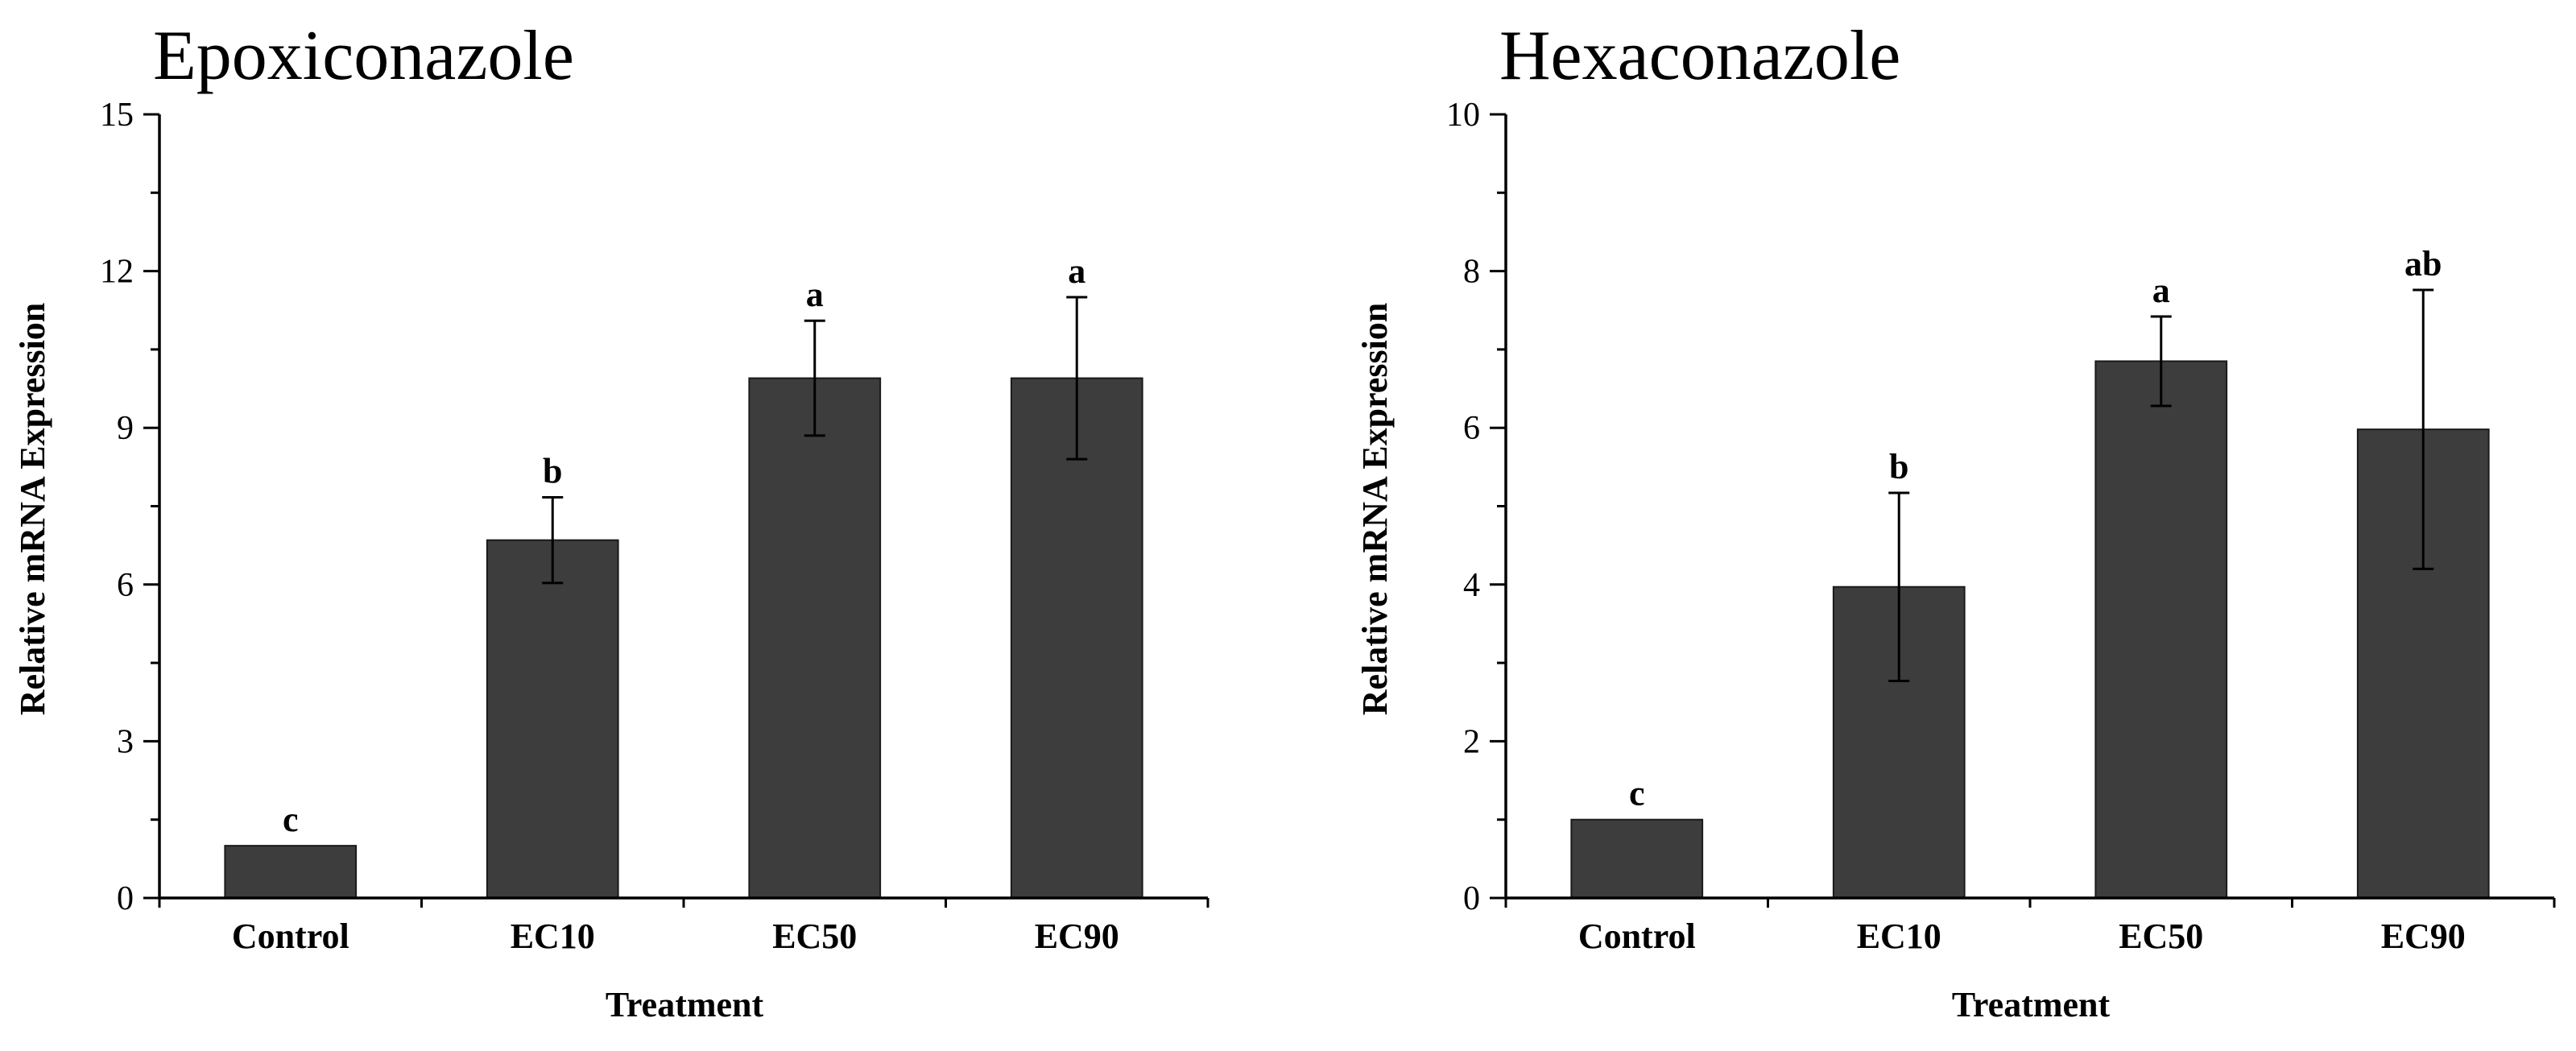  I want to click on y-tick-label: 3, so click(125, 741).